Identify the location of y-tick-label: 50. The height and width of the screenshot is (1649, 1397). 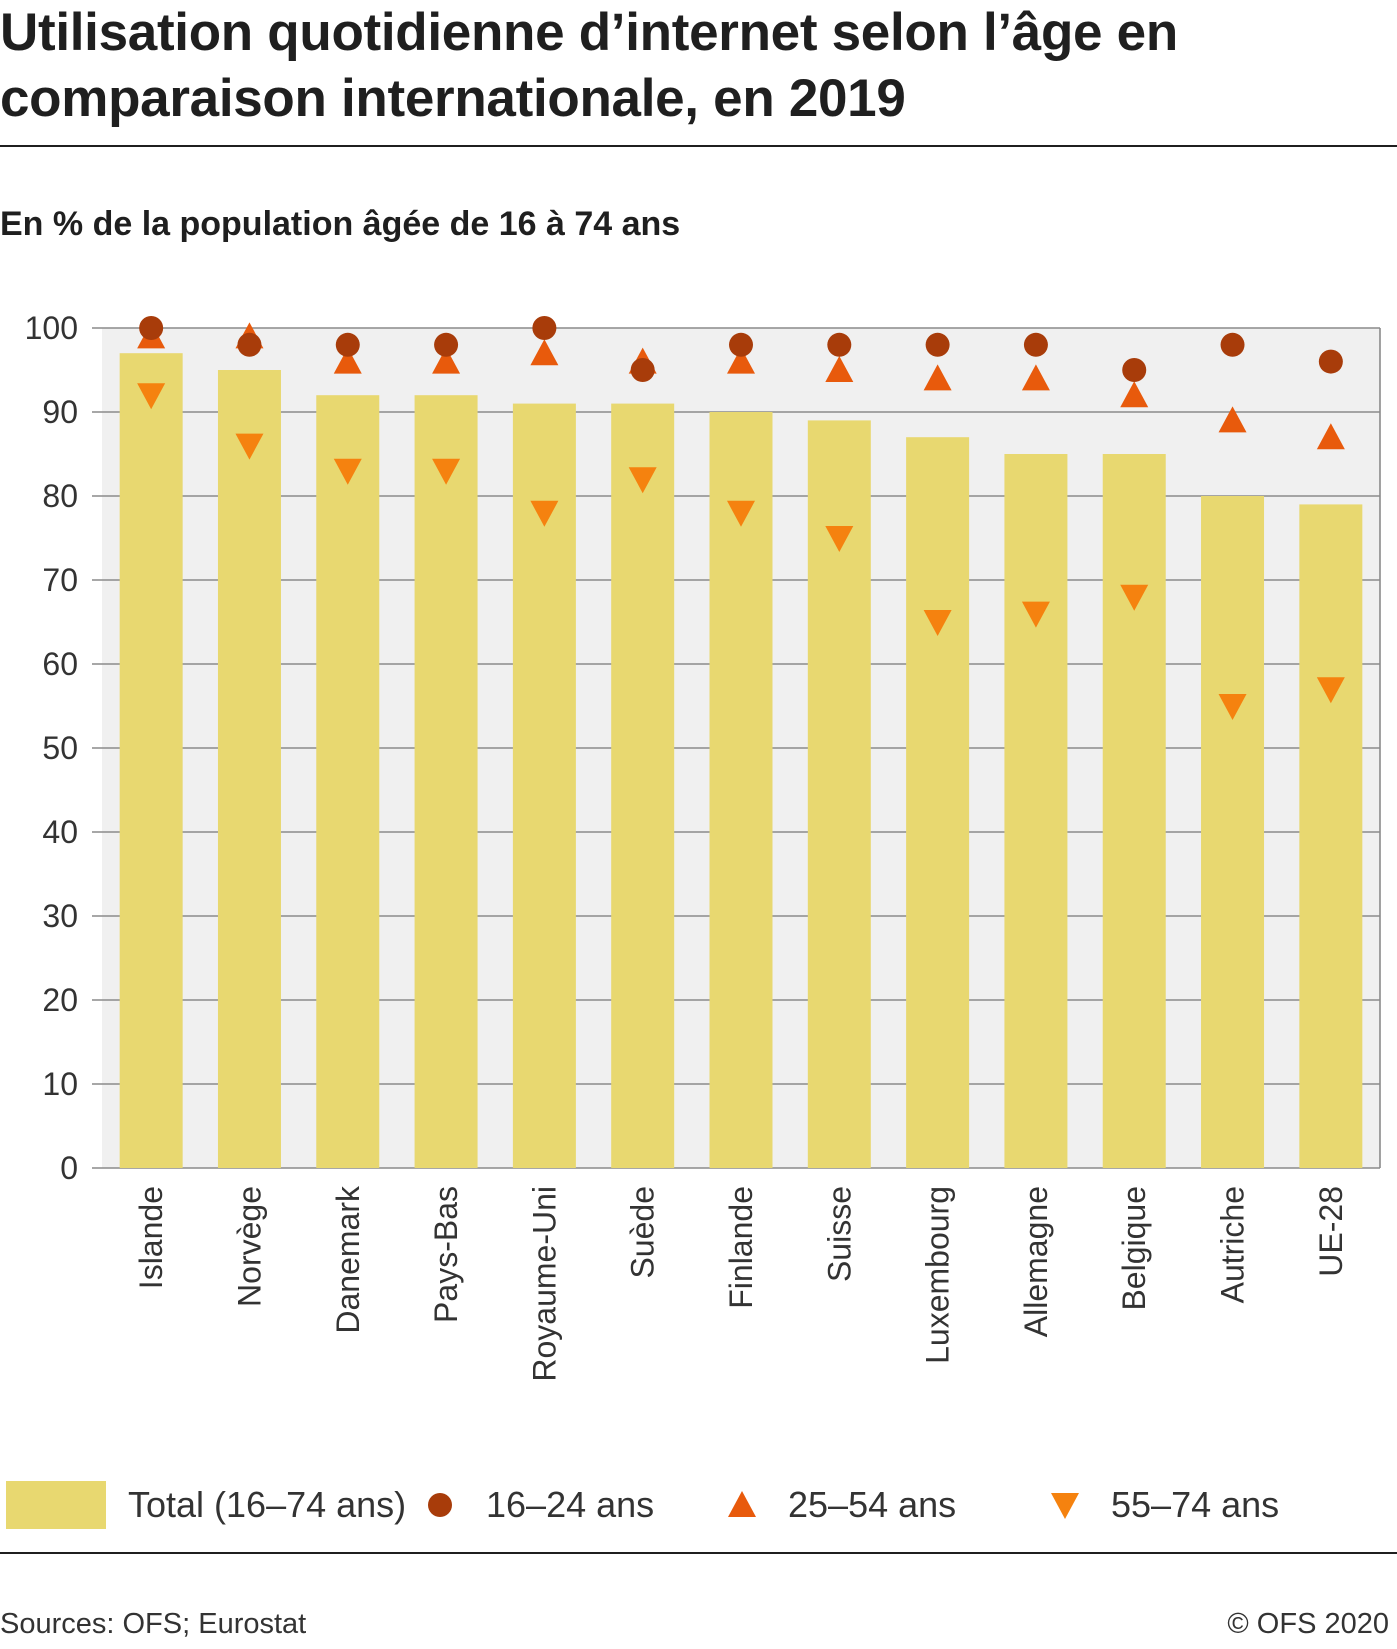
(60, 748).